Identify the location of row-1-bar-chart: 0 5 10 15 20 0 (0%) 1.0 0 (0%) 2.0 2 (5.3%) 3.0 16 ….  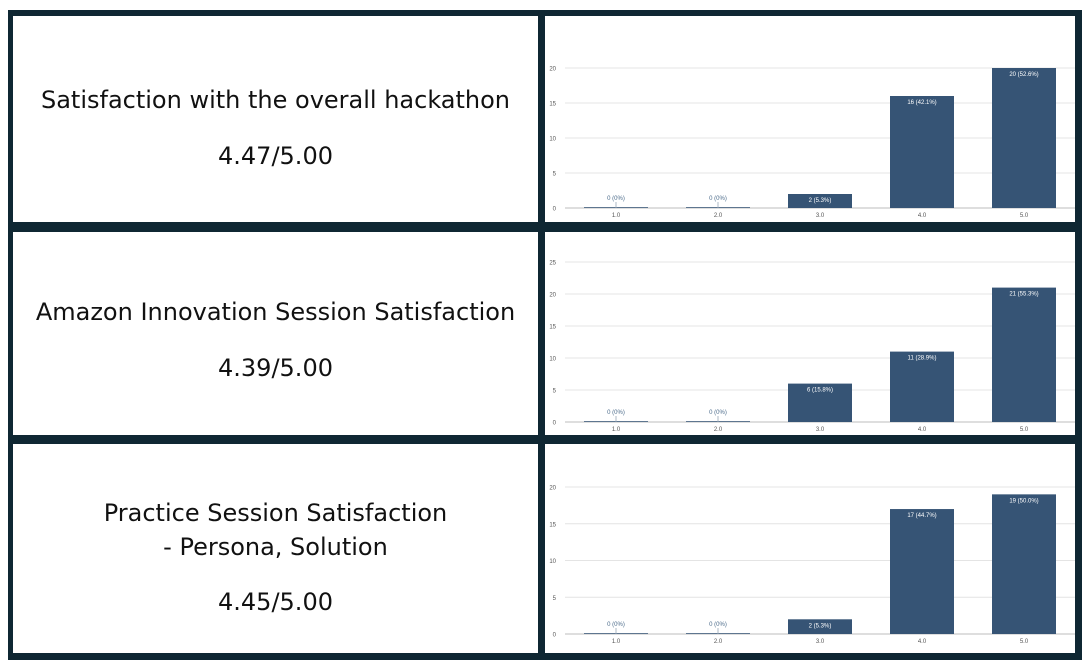
(812, 143).